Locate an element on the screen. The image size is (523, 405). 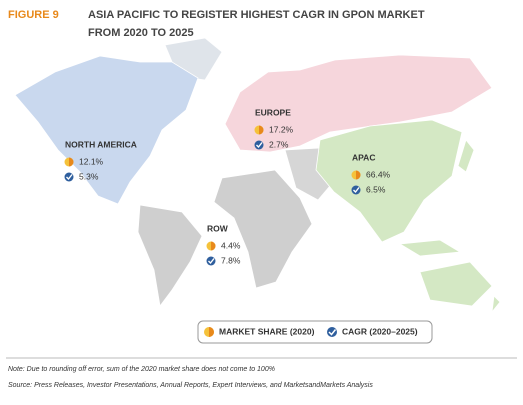
figure-number: FIGURE 9 is located at coordinates (33, 15).